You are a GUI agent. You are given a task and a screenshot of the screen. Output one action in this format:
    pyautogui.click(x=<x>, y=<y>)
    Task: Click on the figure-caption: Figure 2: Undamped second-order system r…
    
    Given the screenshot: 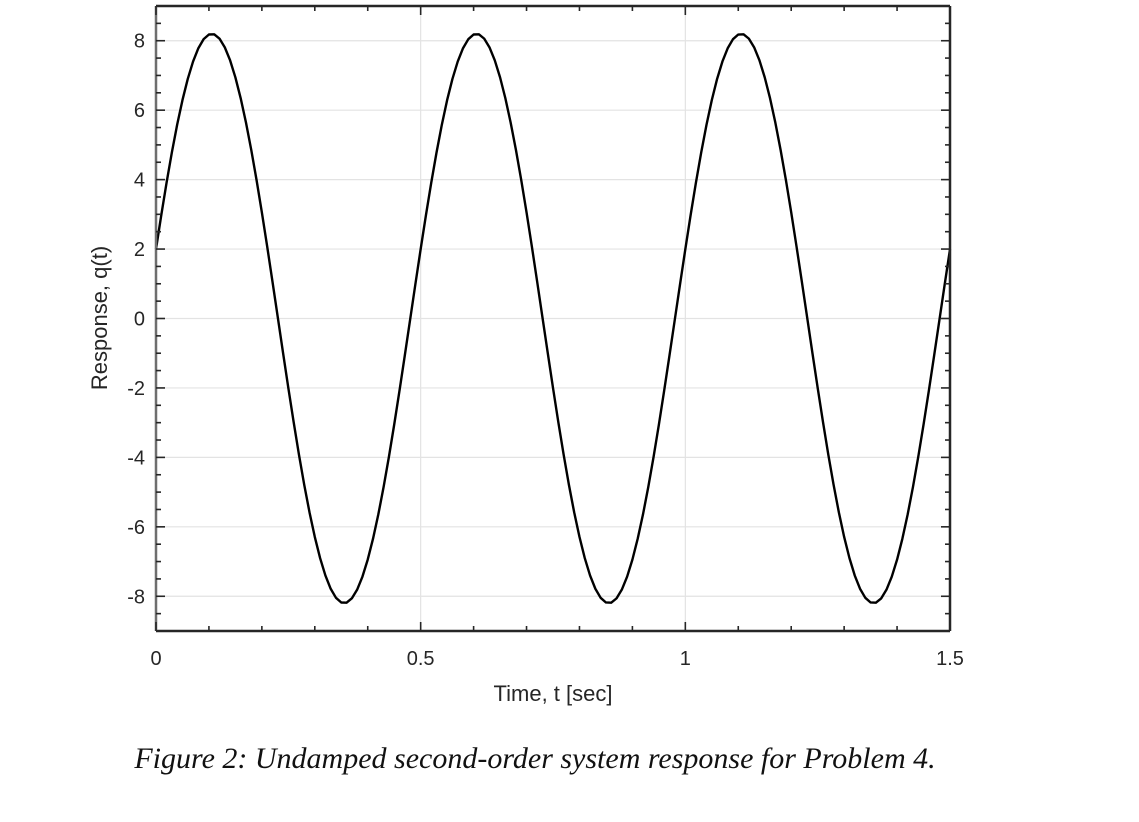 What is the action you would take?
    pyautogui.click(x=535, y=758)
    